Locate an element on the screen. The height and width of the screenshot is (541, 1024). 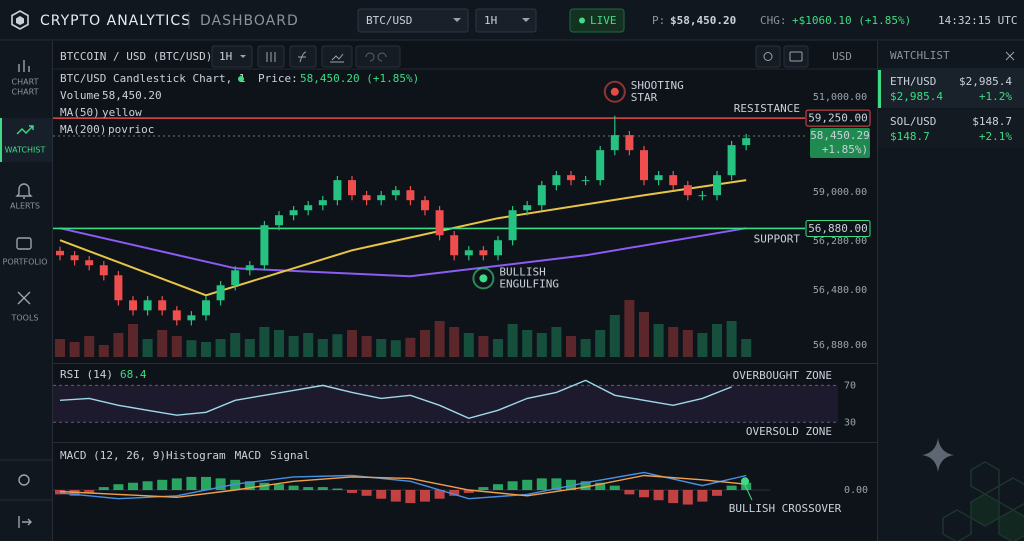
sidebar-item: PORTFOLIO is located at coordinates (25, 262).